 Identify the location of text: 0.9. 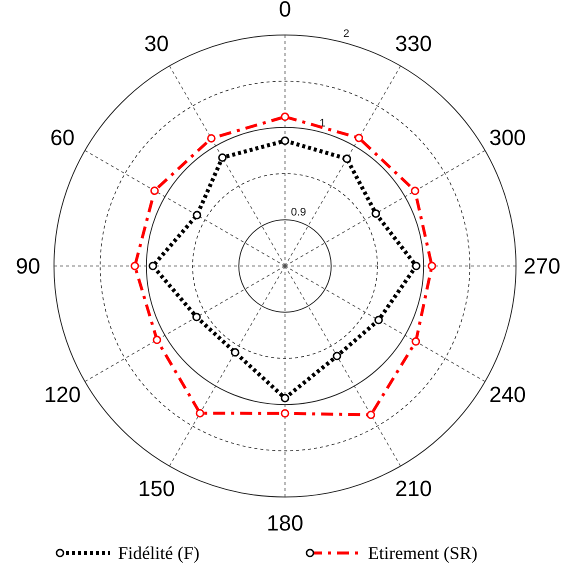
(298, 212).